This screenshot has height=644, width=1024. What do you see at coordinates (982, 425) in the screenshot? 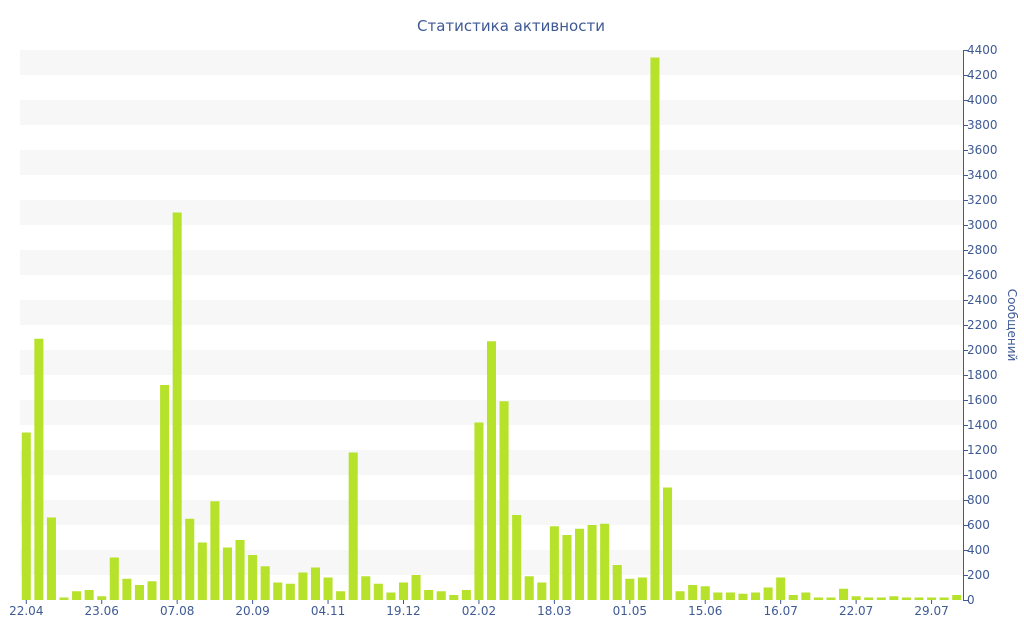
I see `y-tick-label: 1400` at bounding box center [982, 425].